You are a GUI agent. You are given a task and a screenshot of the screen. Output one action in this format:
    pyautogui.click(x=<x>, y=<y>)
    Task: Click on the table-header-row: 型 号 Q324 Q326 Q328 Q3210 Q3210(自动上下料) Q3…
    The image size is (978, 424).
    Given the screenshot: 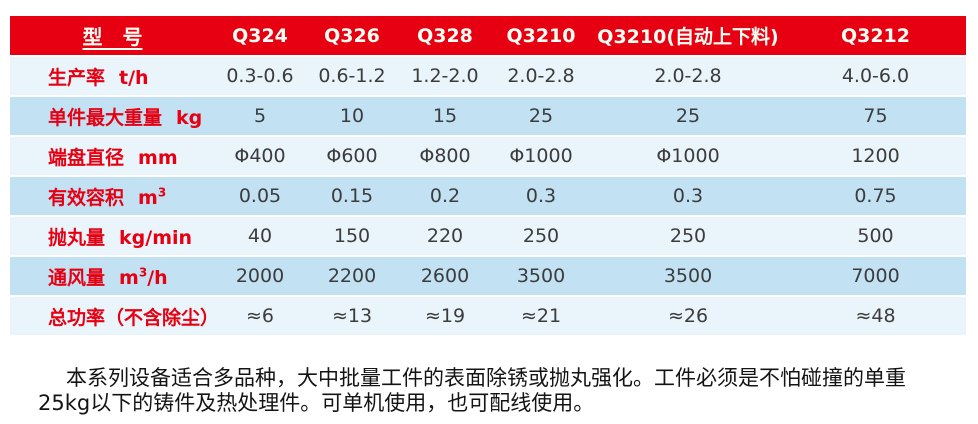 What is the action you would take?
    pyautogui.click(x=488, y=35)
    